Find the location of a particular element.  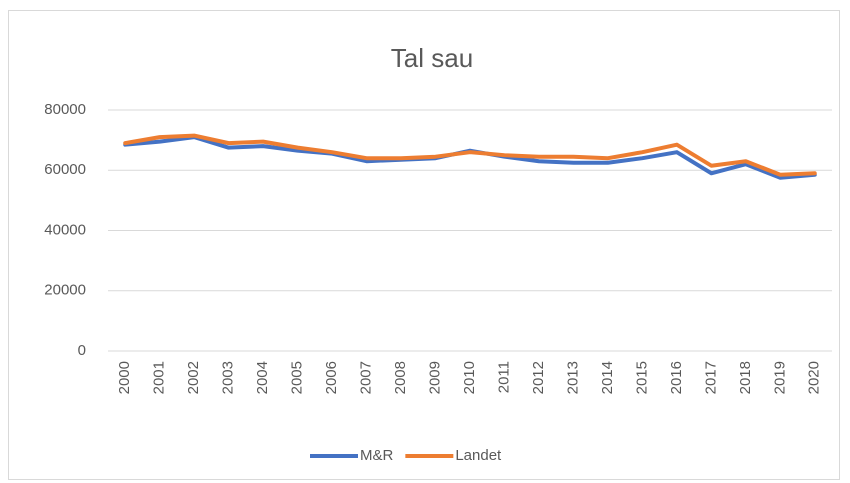

x-tick-label: 2019 is located at coordinates (779, 377).